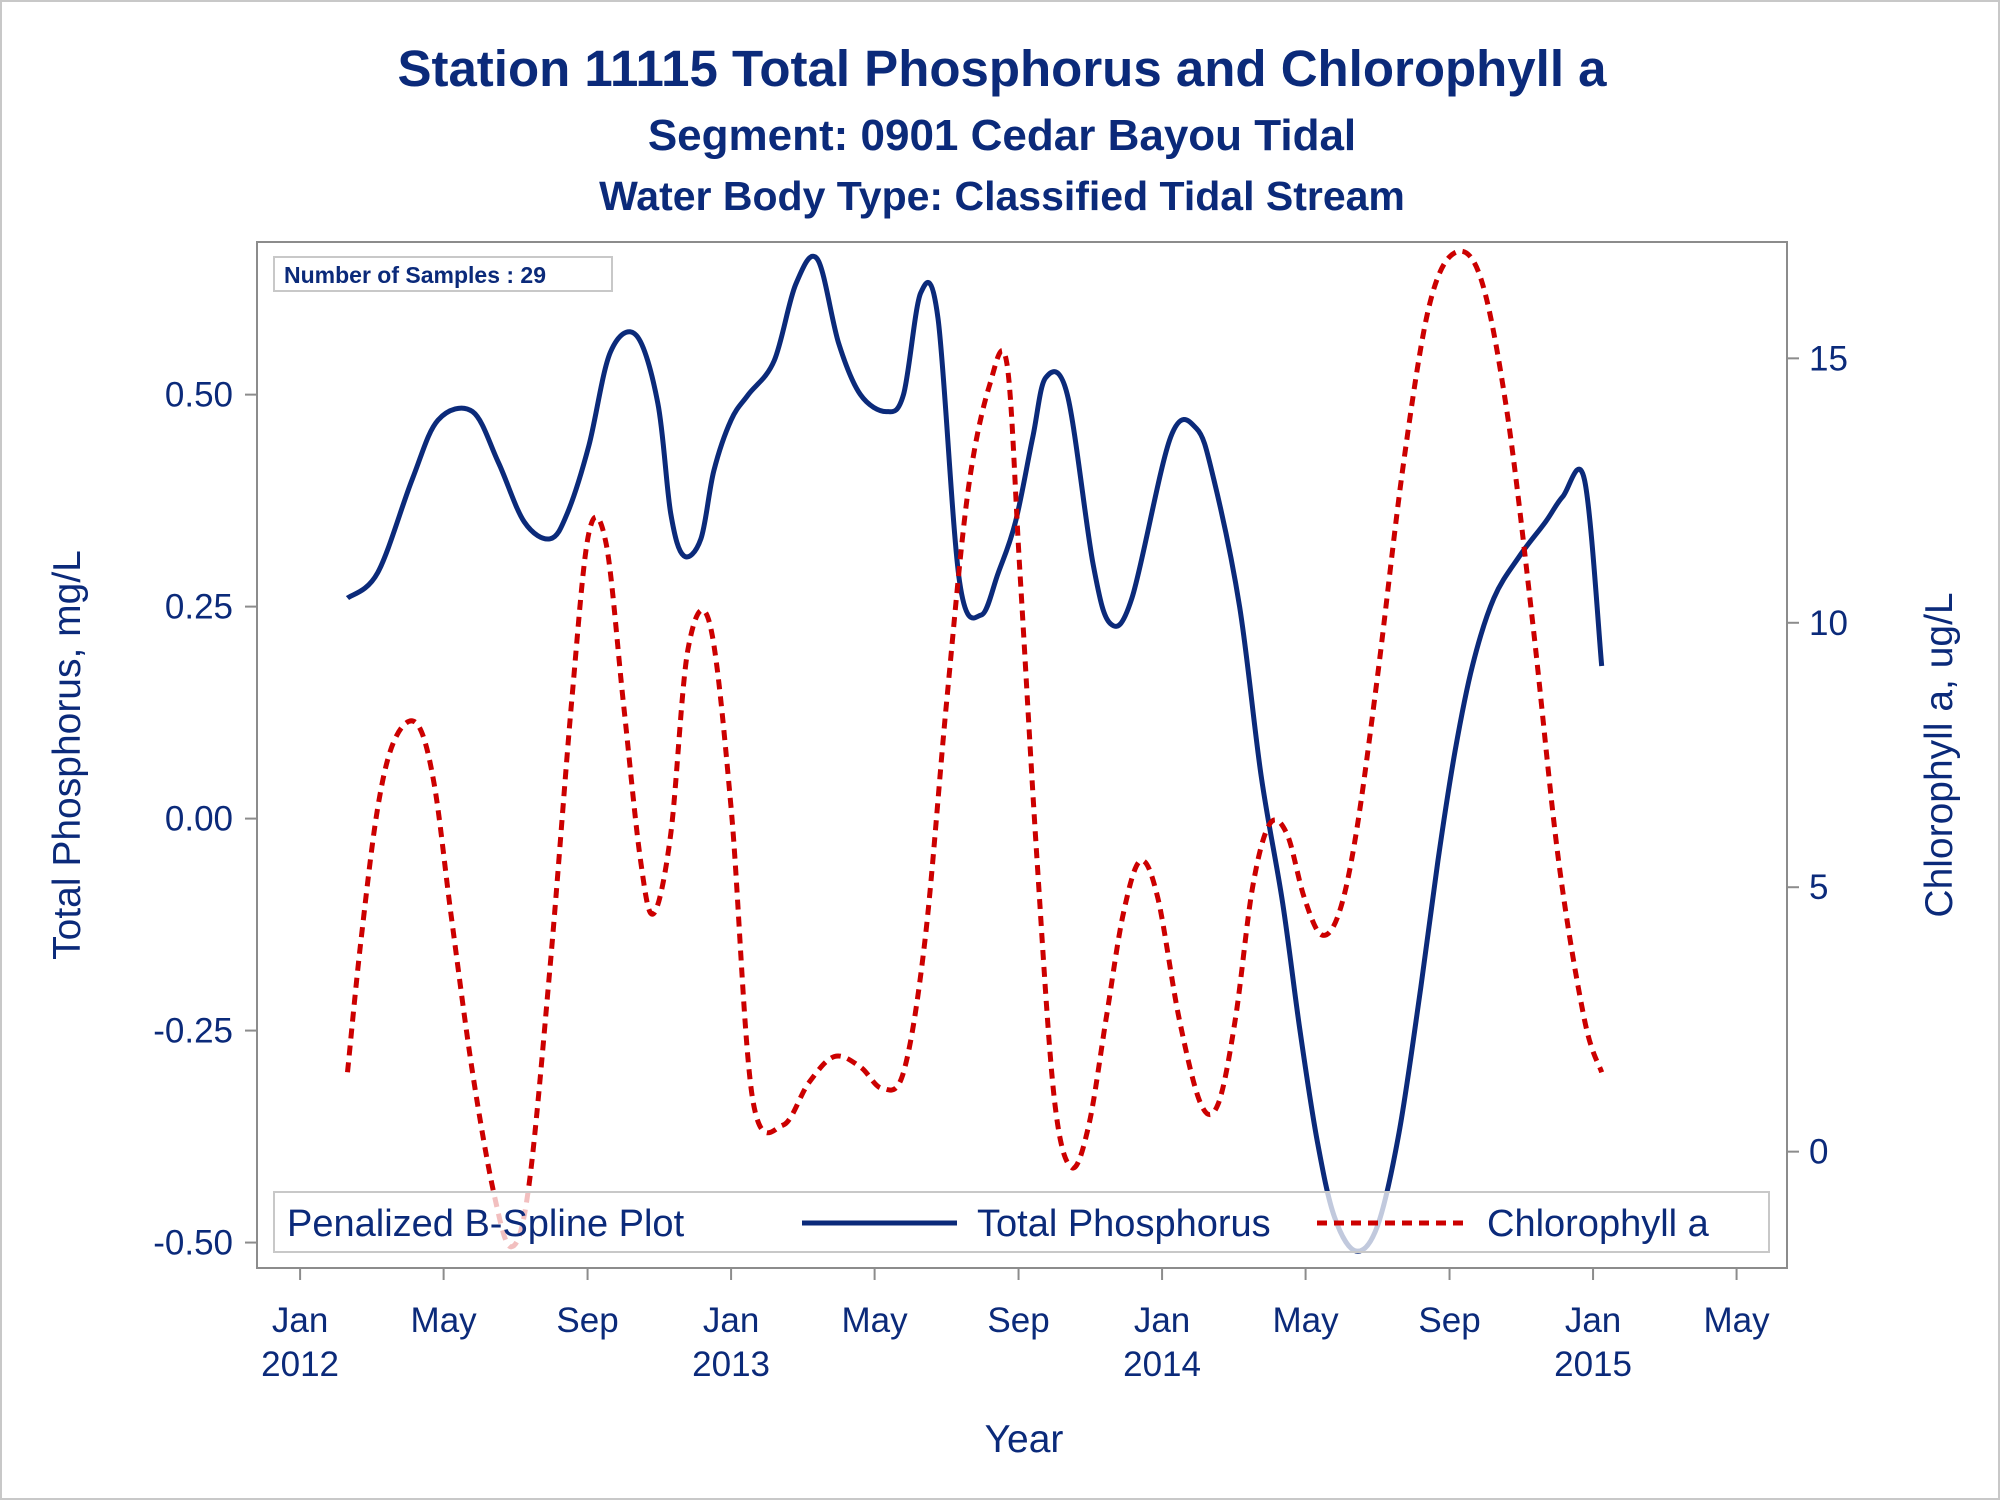 Image resolution: width=2000 pixels, height=1502 pixels. I want to click on samples-inset-box, so click(443, 274).